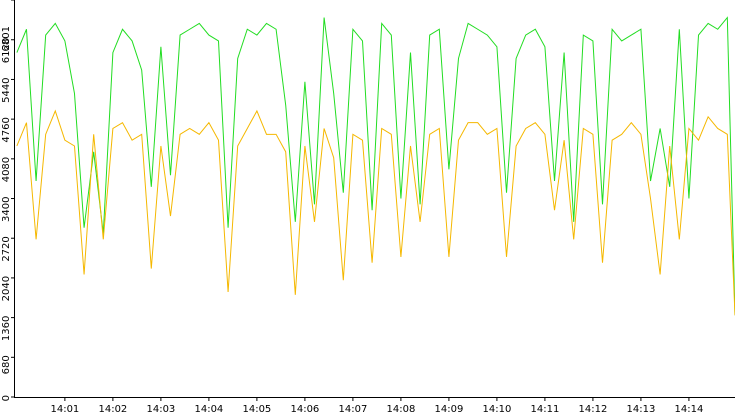  I want to click on x-tick-label: 14:04, so click(208, 409).